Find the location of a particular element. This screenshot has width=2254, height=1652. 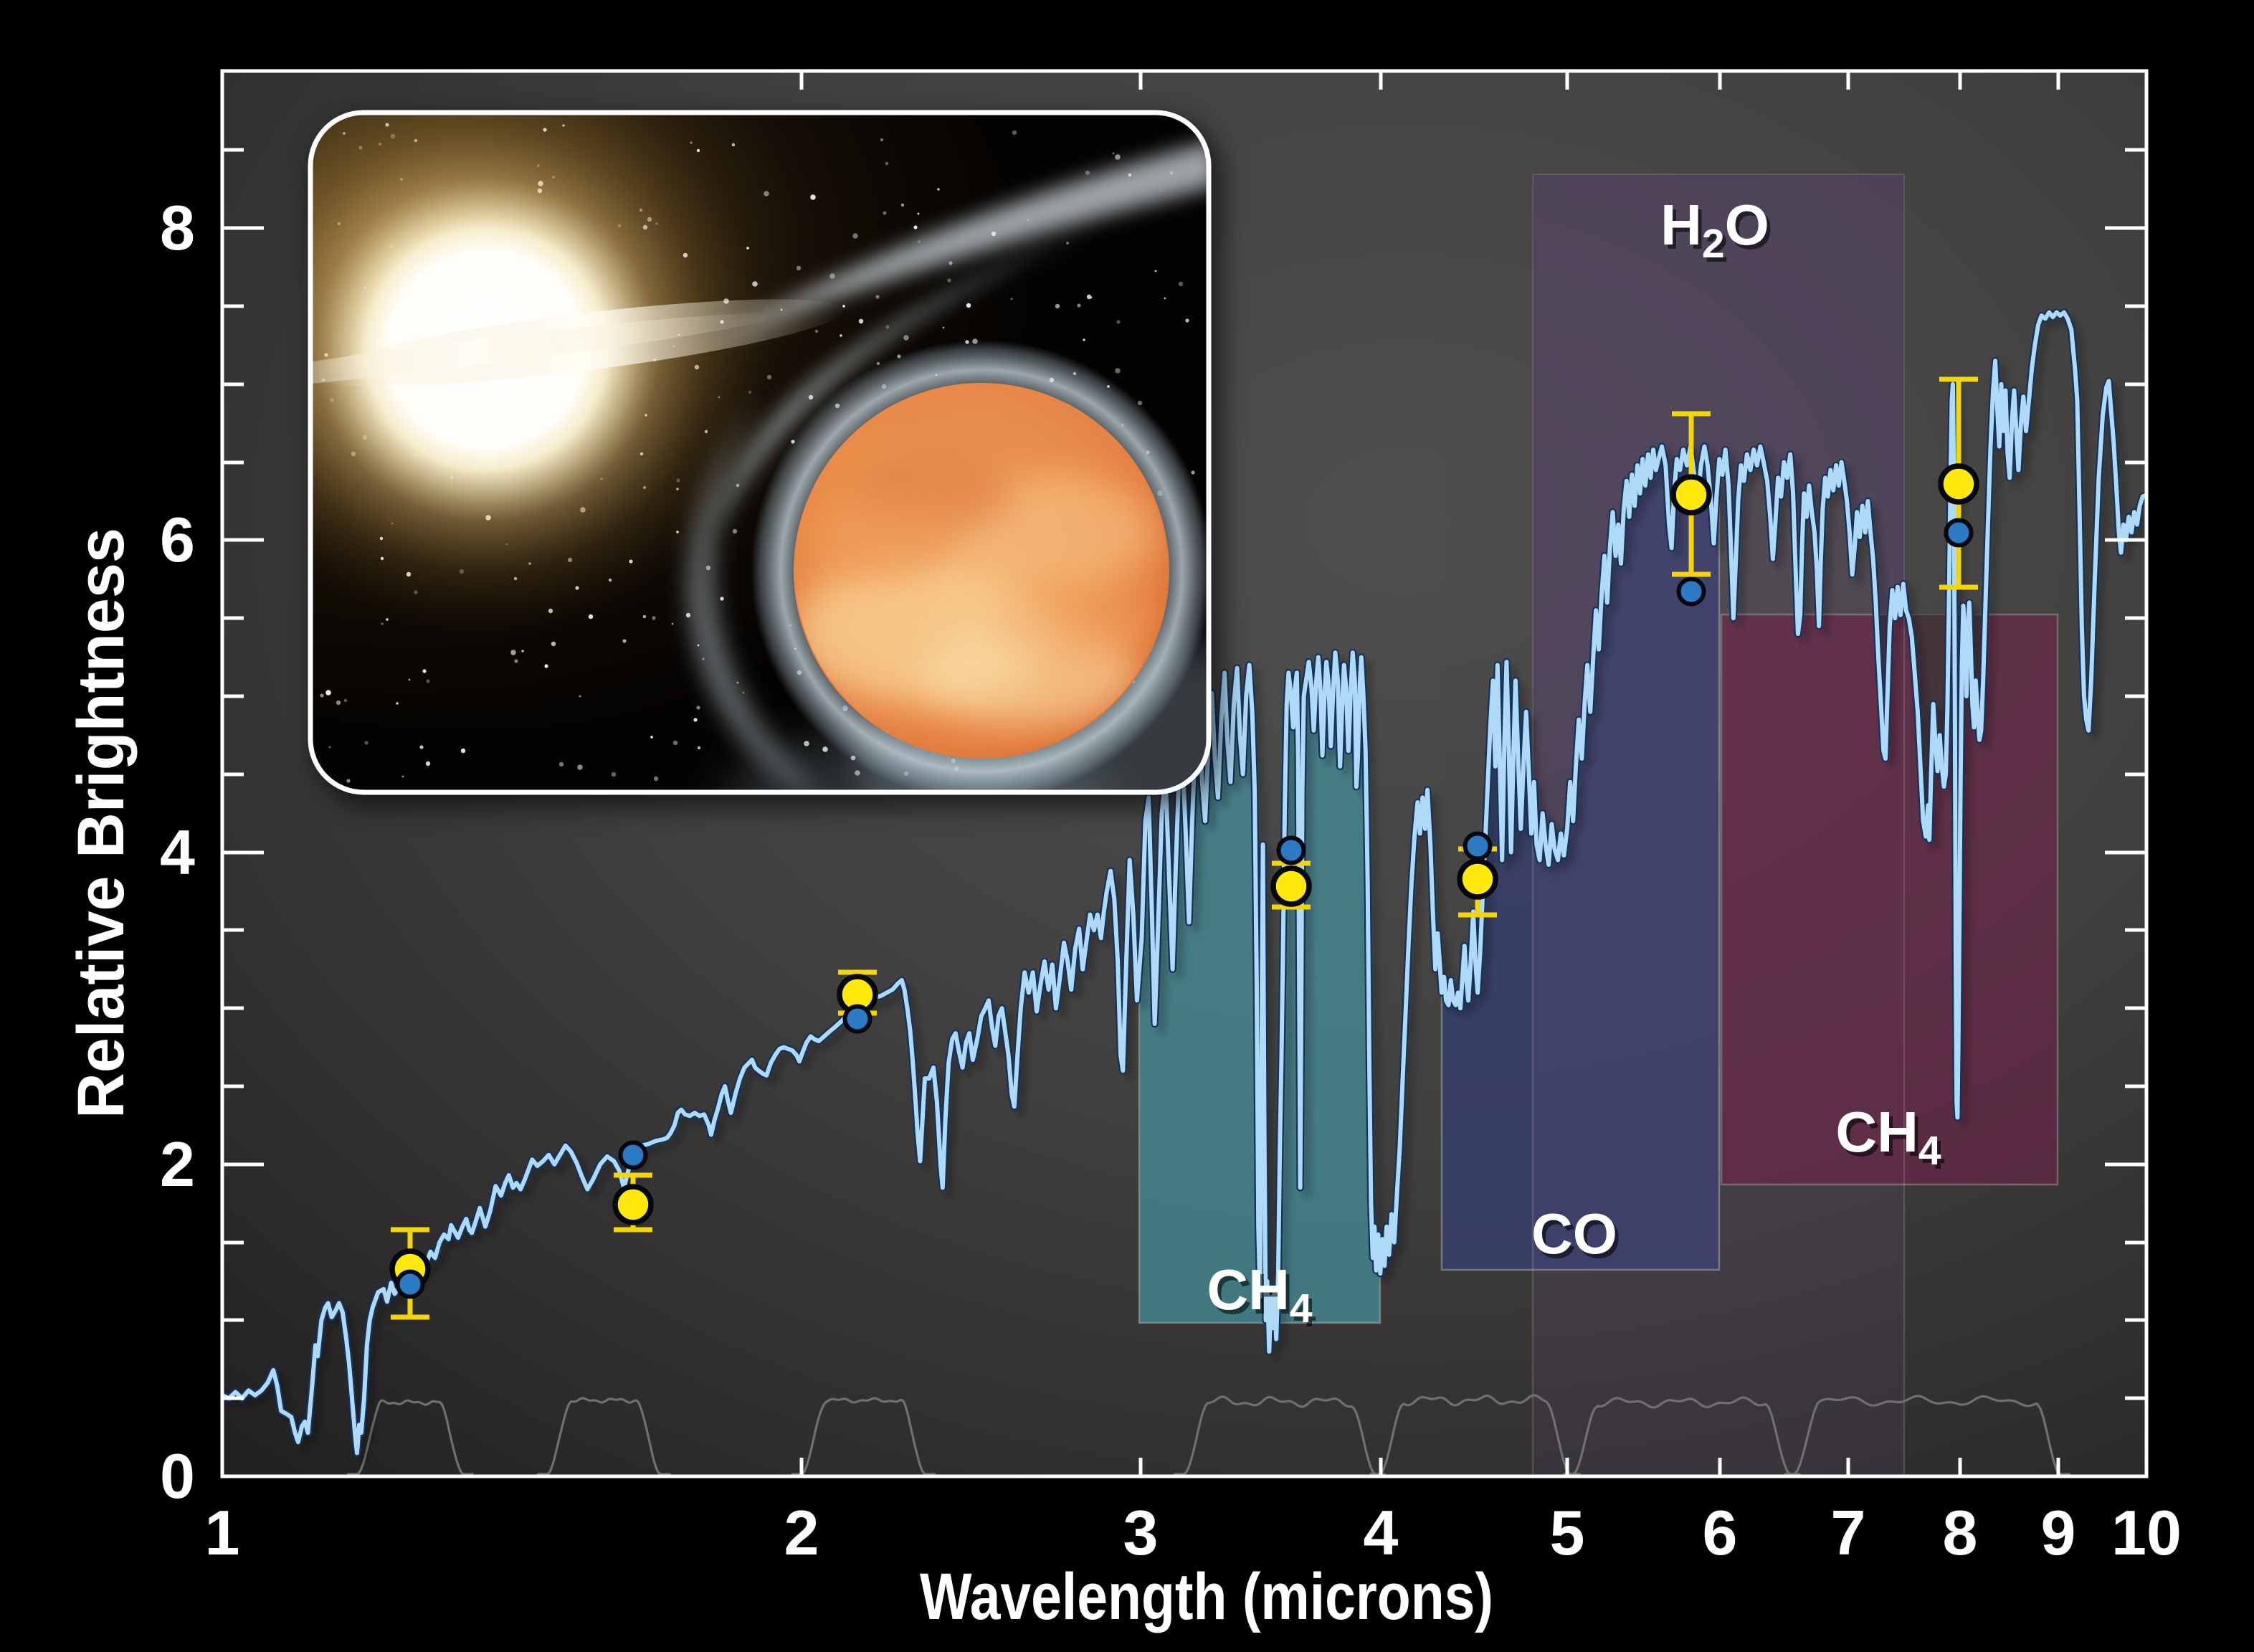

svg-text: 5 is located at coordinates (1567, 1532).